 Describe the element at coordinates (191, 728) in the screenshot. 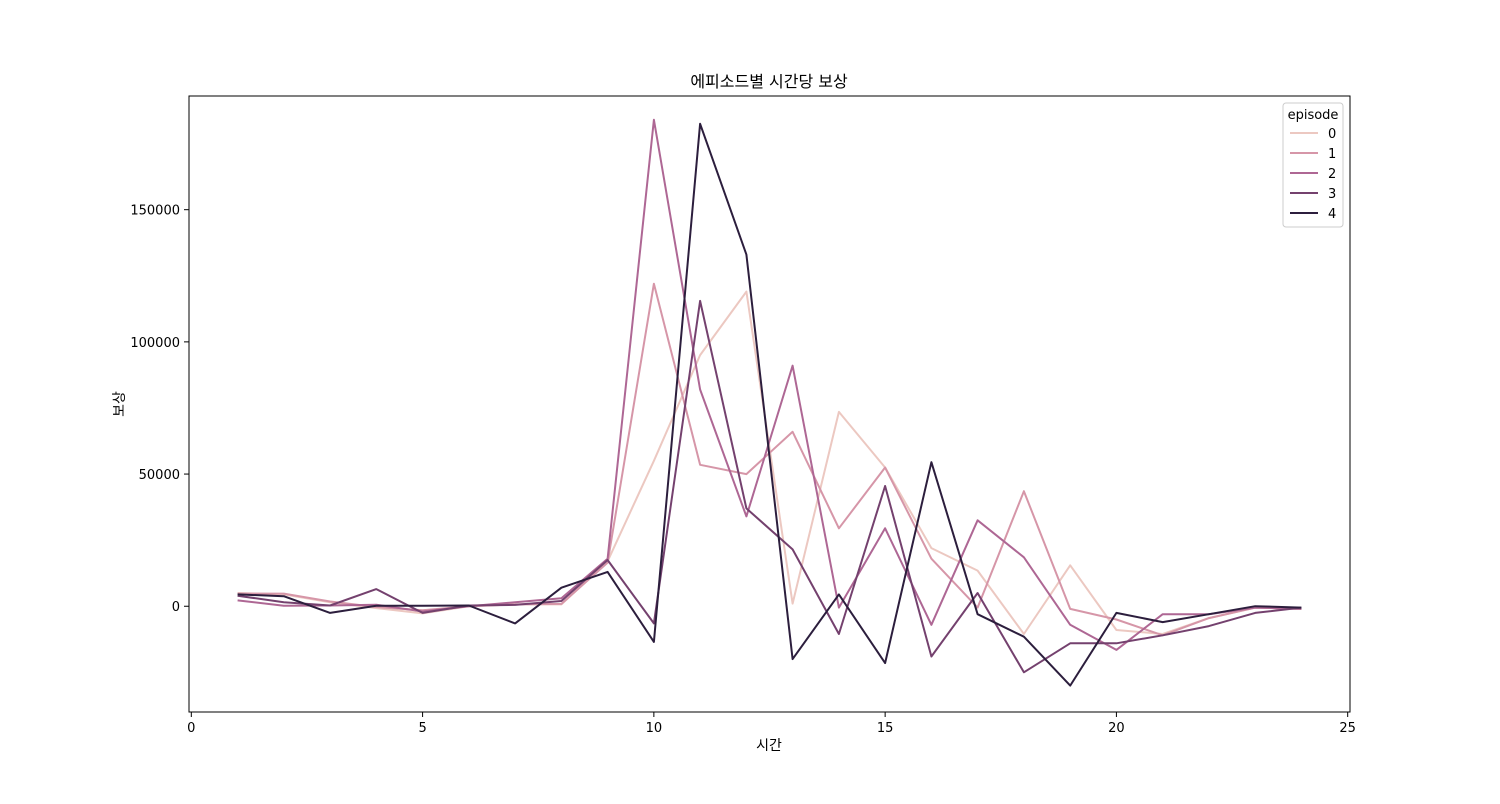

I see `x-tick-label: 0` at that location.